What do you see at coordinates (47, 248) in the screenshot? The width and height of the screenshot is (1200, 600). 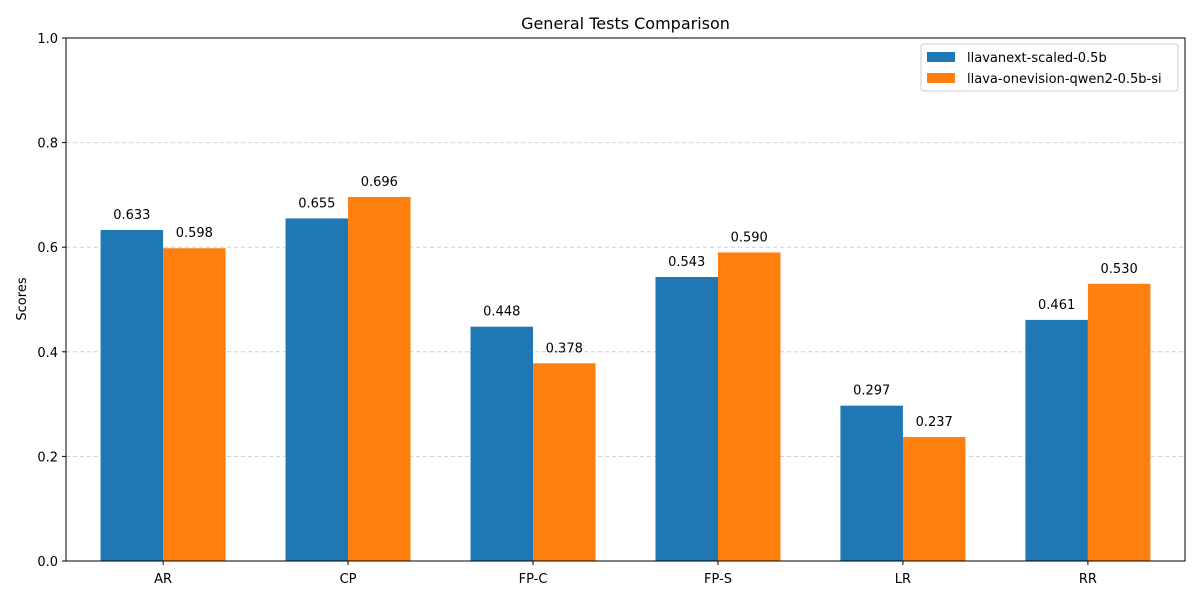 I see `y-tick-label: 0.6` at bounding box center [47, 248].